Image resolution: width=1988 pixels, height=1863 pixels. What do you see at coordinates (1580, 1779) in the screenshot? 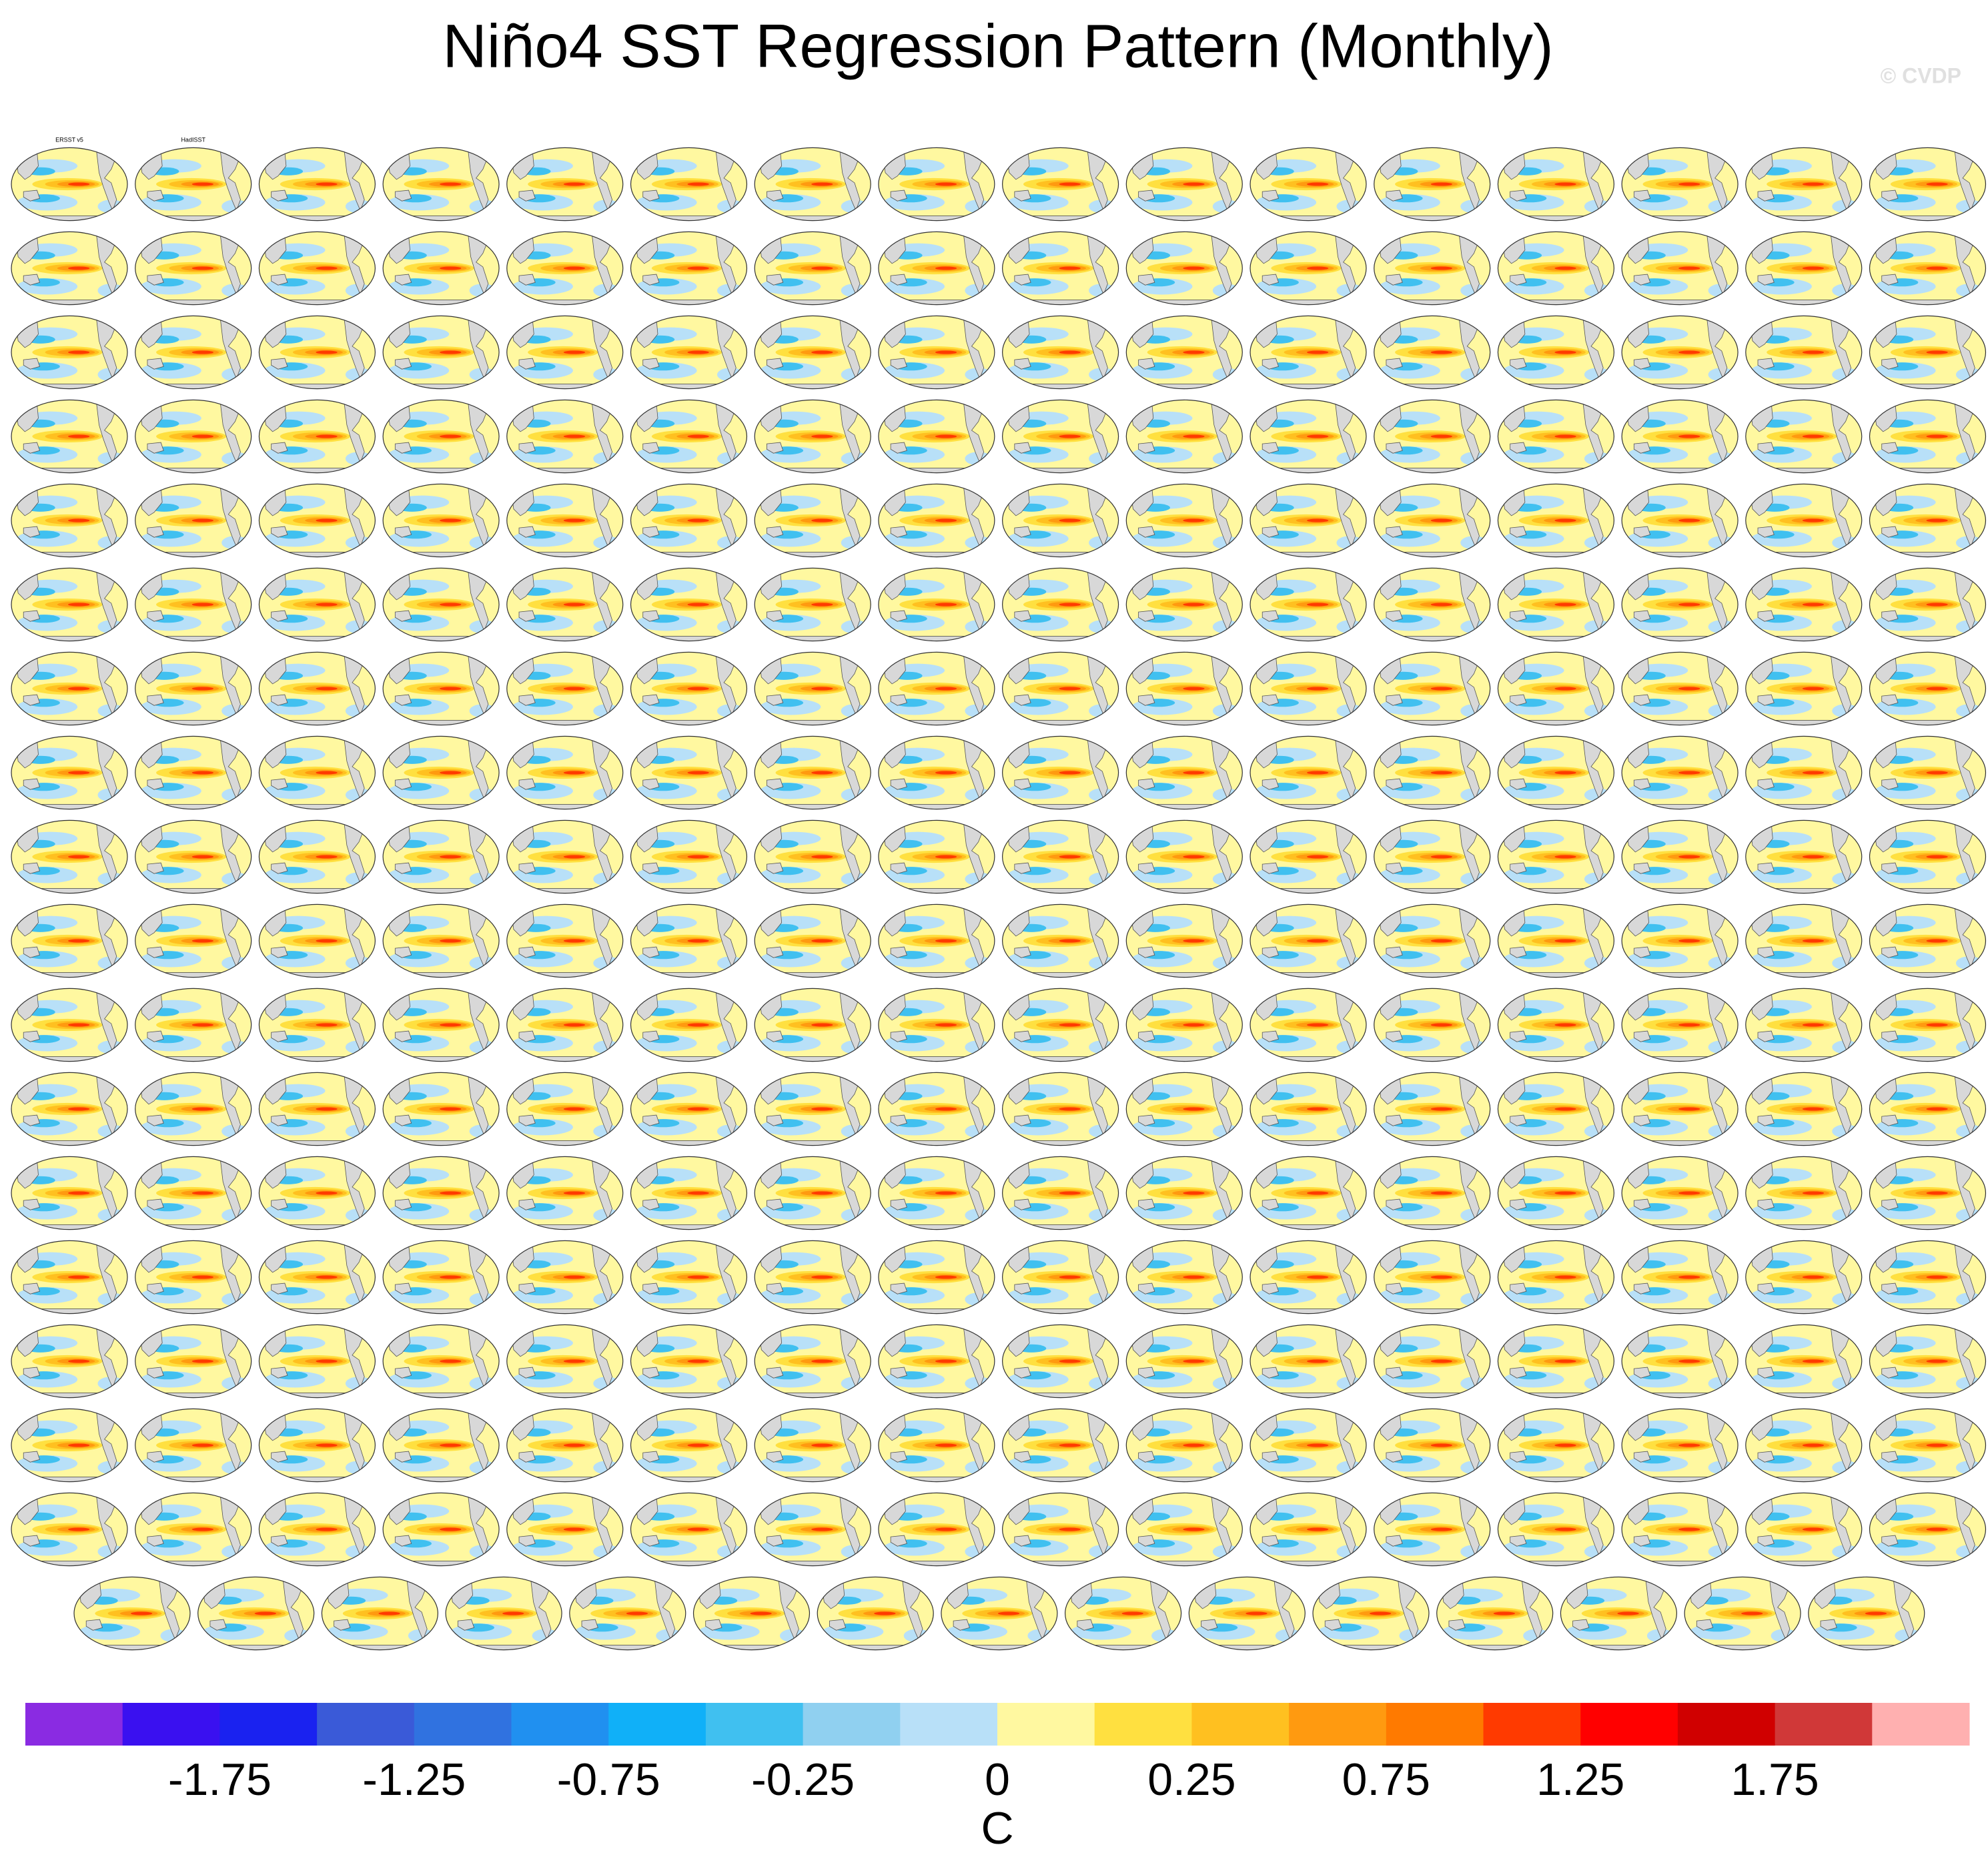
I see `colorbar-label: 1.25` at bounding box center [1580, 1779].